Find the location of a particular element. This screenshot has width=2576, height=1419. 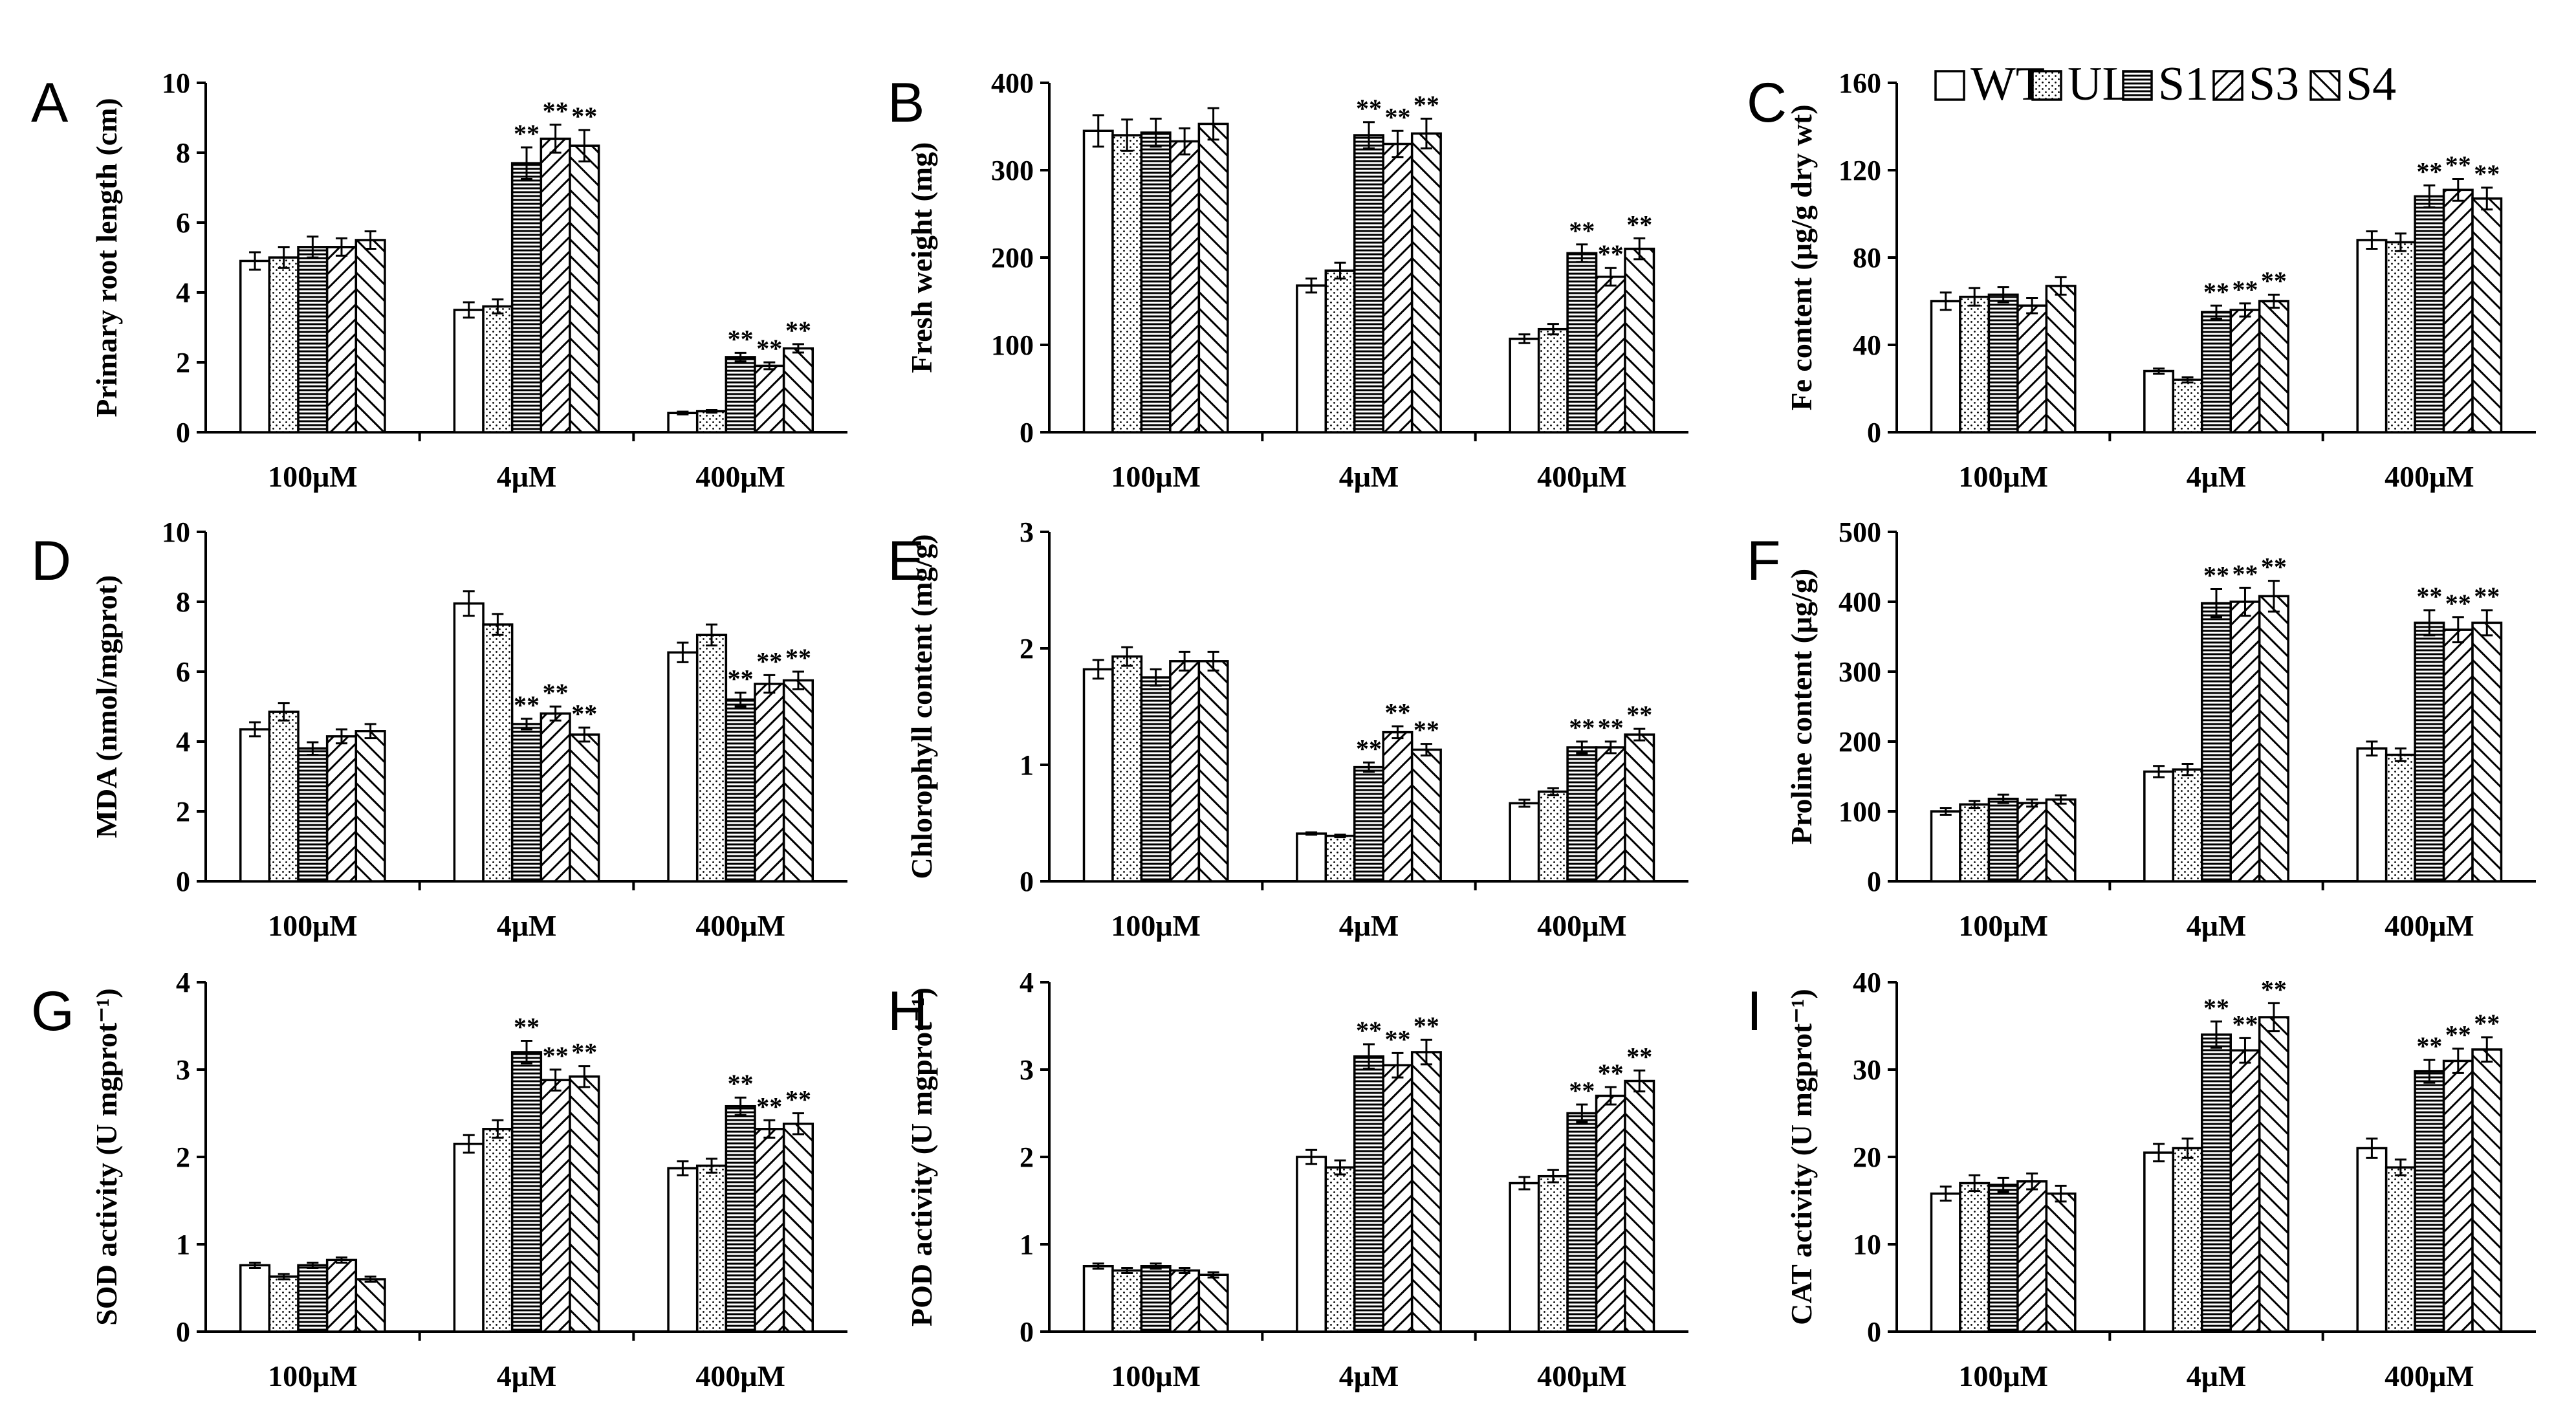

y-tick-label: 80 is located at coordinates (1867, 258).